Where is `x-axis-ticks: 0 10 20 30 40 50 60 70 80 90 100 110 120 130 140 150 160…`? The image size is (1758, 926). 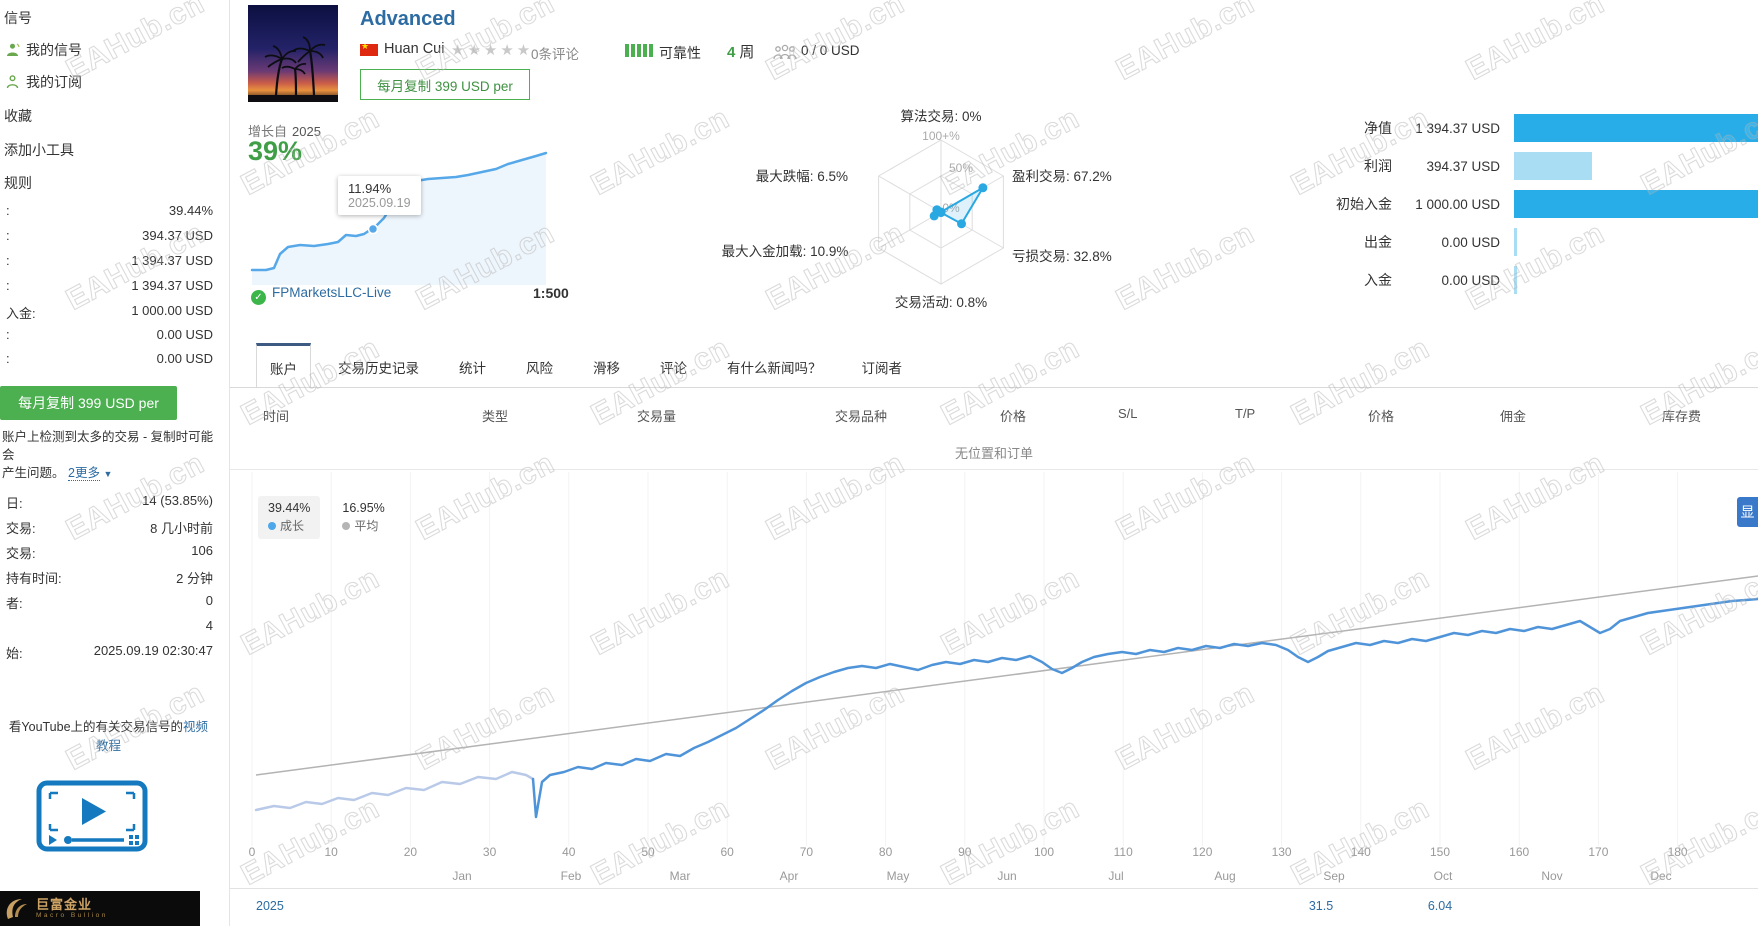 x-axis-ticks: 0 10 20 30 40 50 60 70 80 90 100 110 120 130 140 150 160… is located at coordinates (994, 854).